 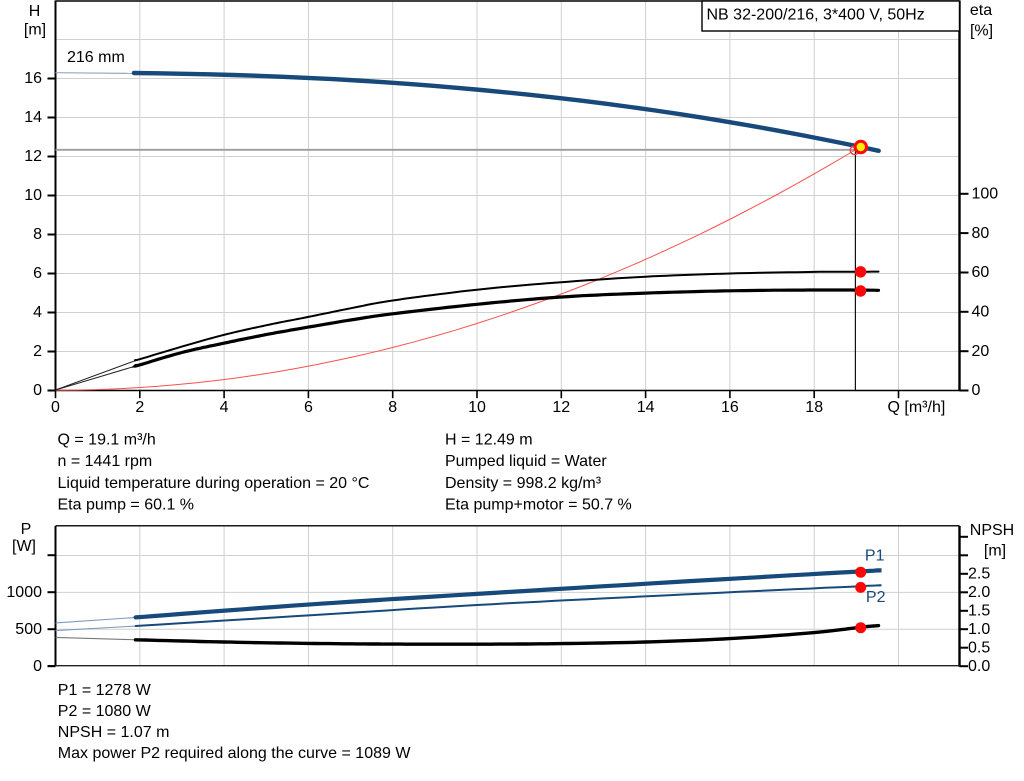 I want to click on svg-text: 0.5, so click(x=979, y=647).